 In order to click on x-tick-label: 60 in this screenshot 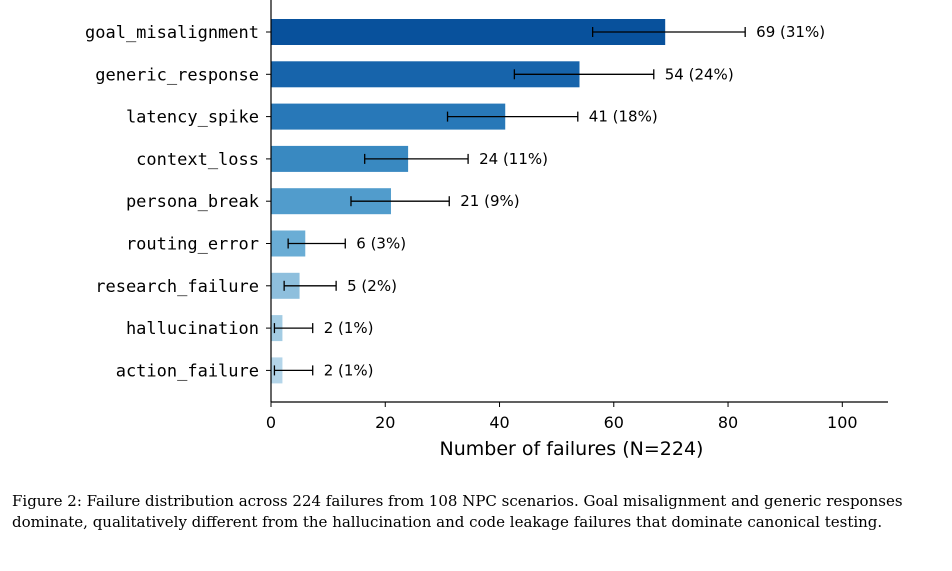, I will do `click(614, 422)`.